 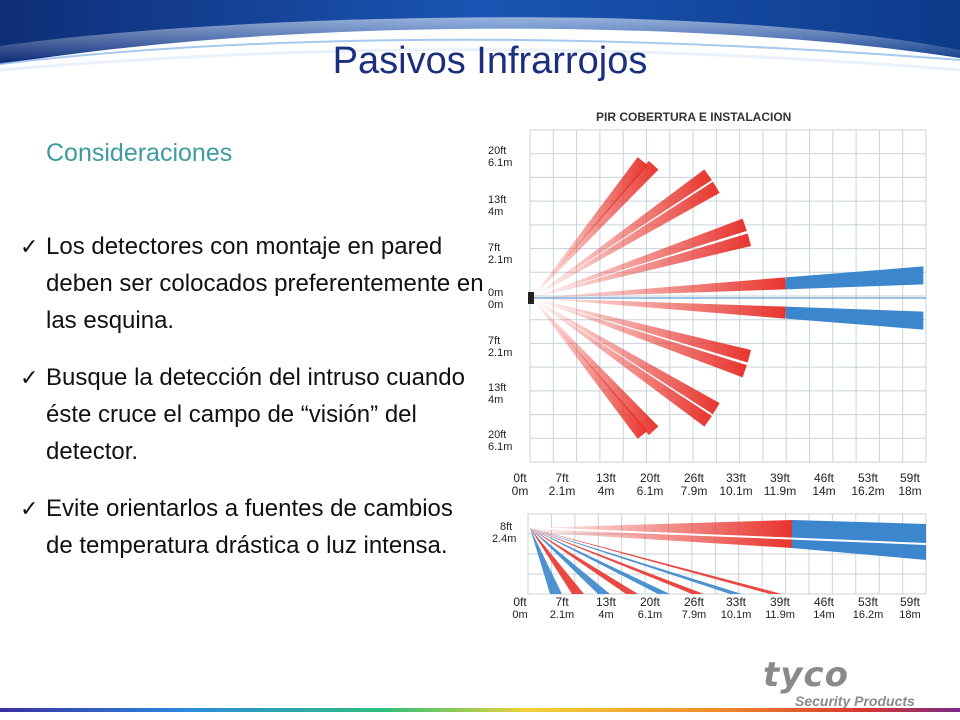 What do you see at coordinates (606, 478) in the screenshot?
I see `x-axis-label: 13ft` at bounding box center [606, 478].